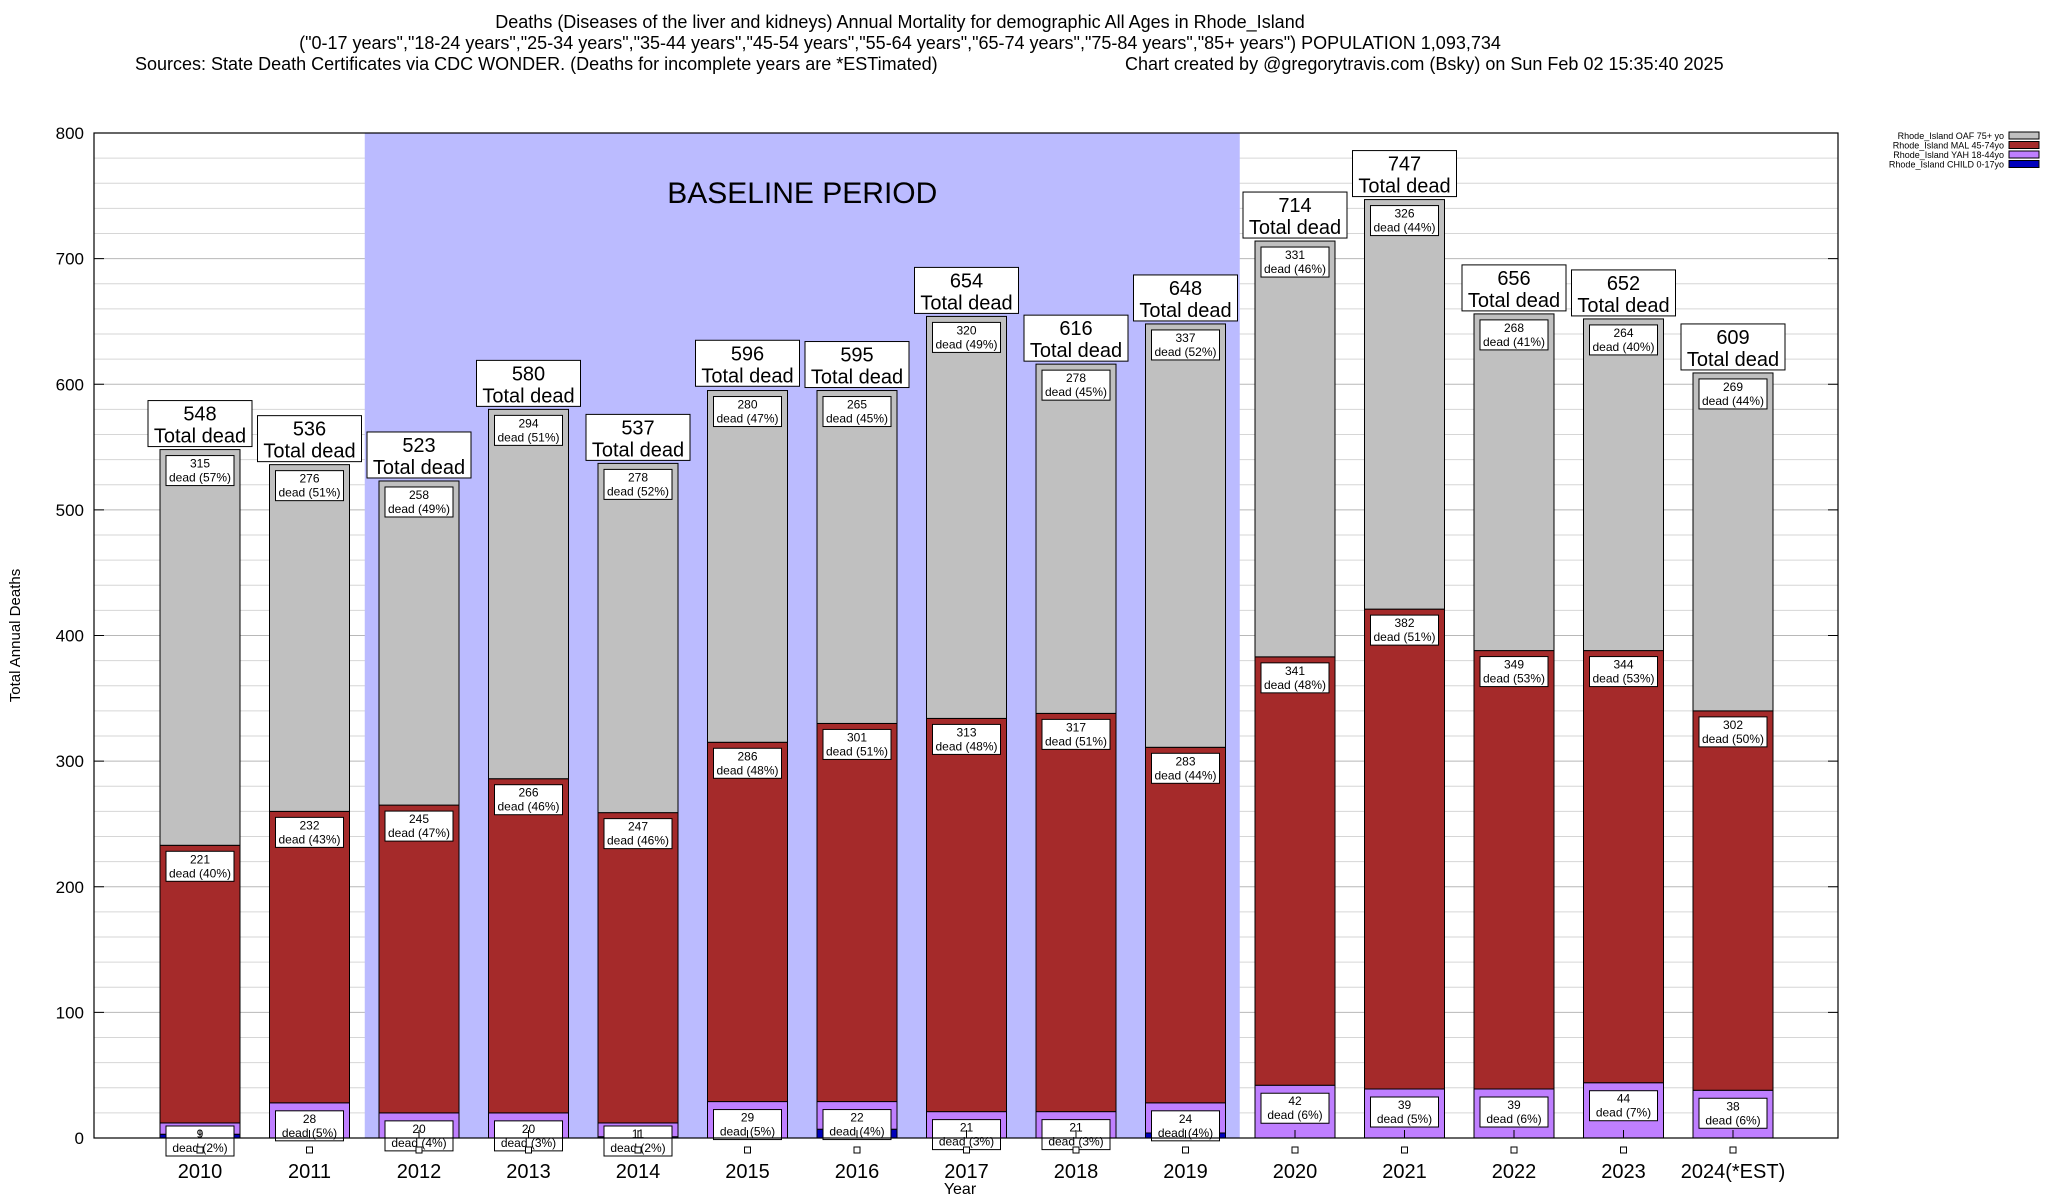 The image size is (2048, 1200). I want to click on segment-value: 301, so click(857, 737).